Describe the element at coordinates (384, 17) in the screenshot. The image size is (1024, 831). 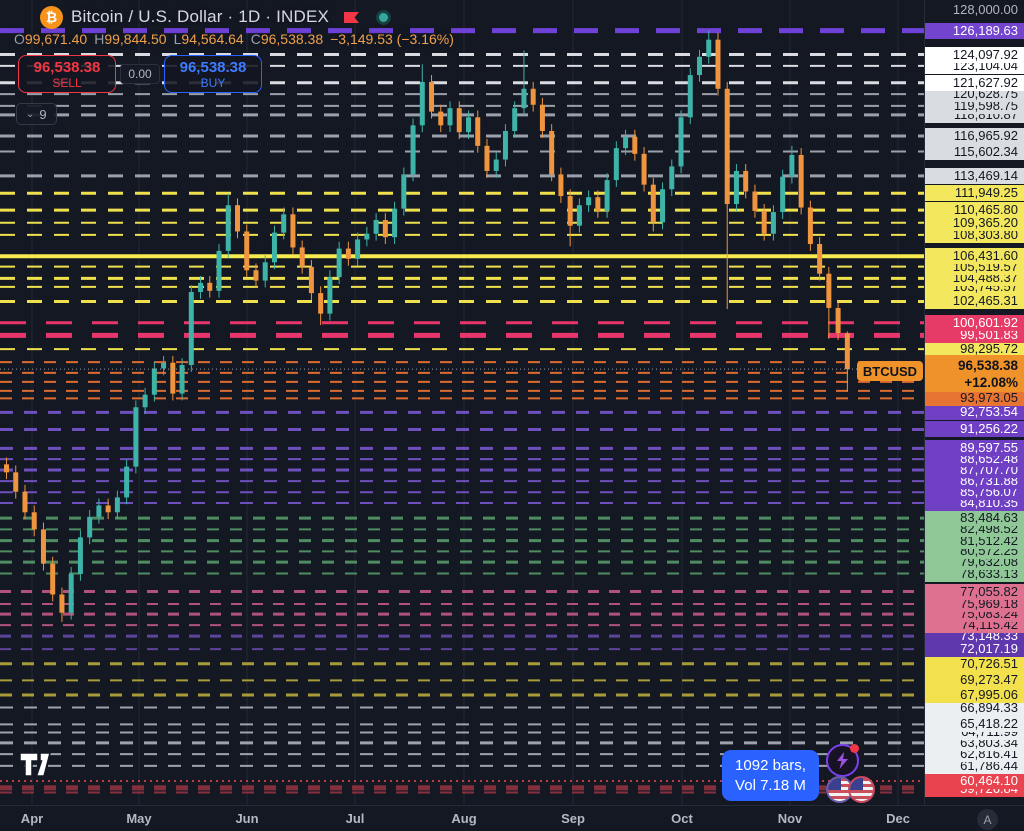
I see `market-status-icon` at that location.